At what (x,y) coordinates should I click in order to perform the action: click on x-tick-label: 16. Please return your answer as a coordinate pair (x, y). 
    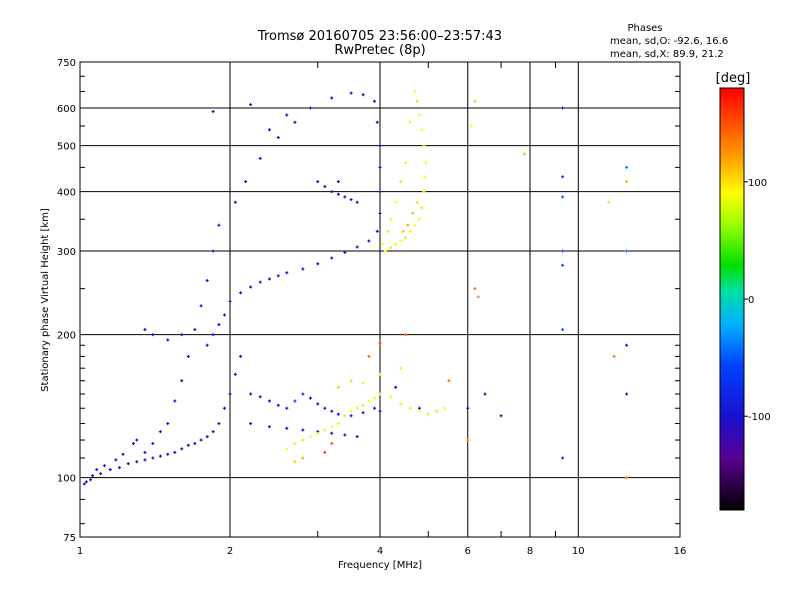
    Looking at the image, I should click on (680, 551).